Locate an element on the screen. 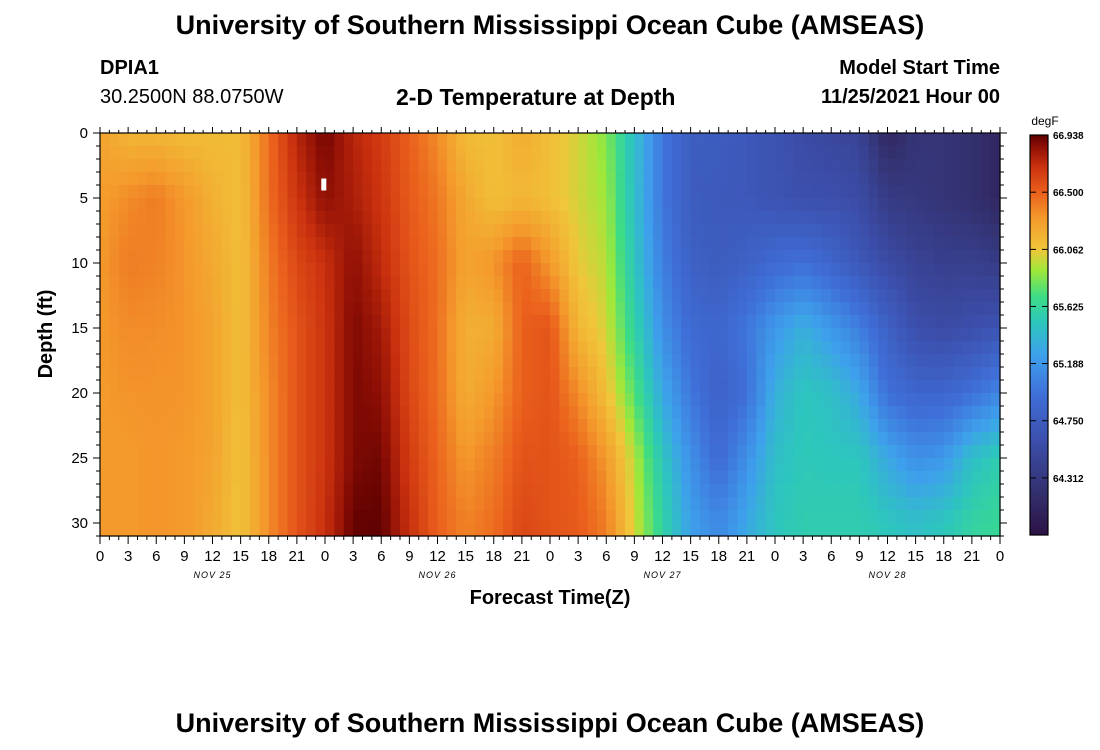  x-tick-label: 12 is located at coordinates (212, 556).